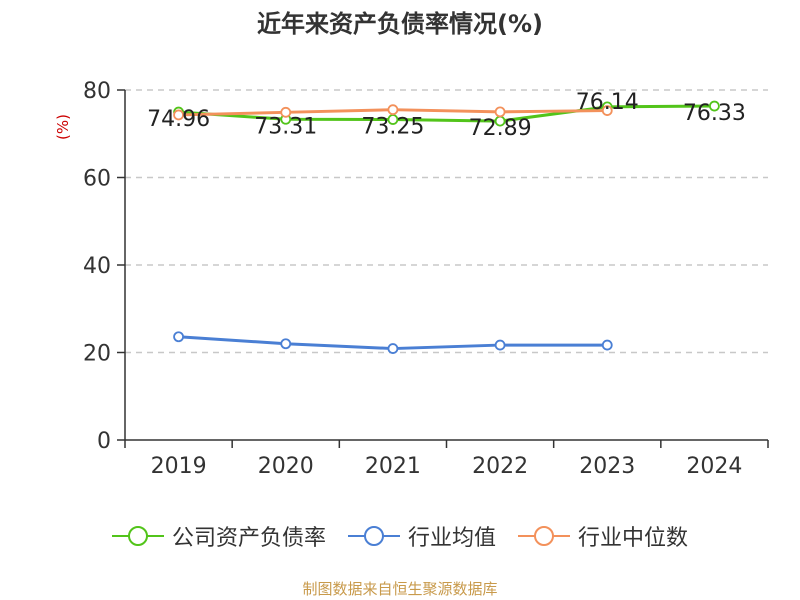  I want to click on legend: 公司资产负债率 行业均值 行业中位数, so click(400, 536).